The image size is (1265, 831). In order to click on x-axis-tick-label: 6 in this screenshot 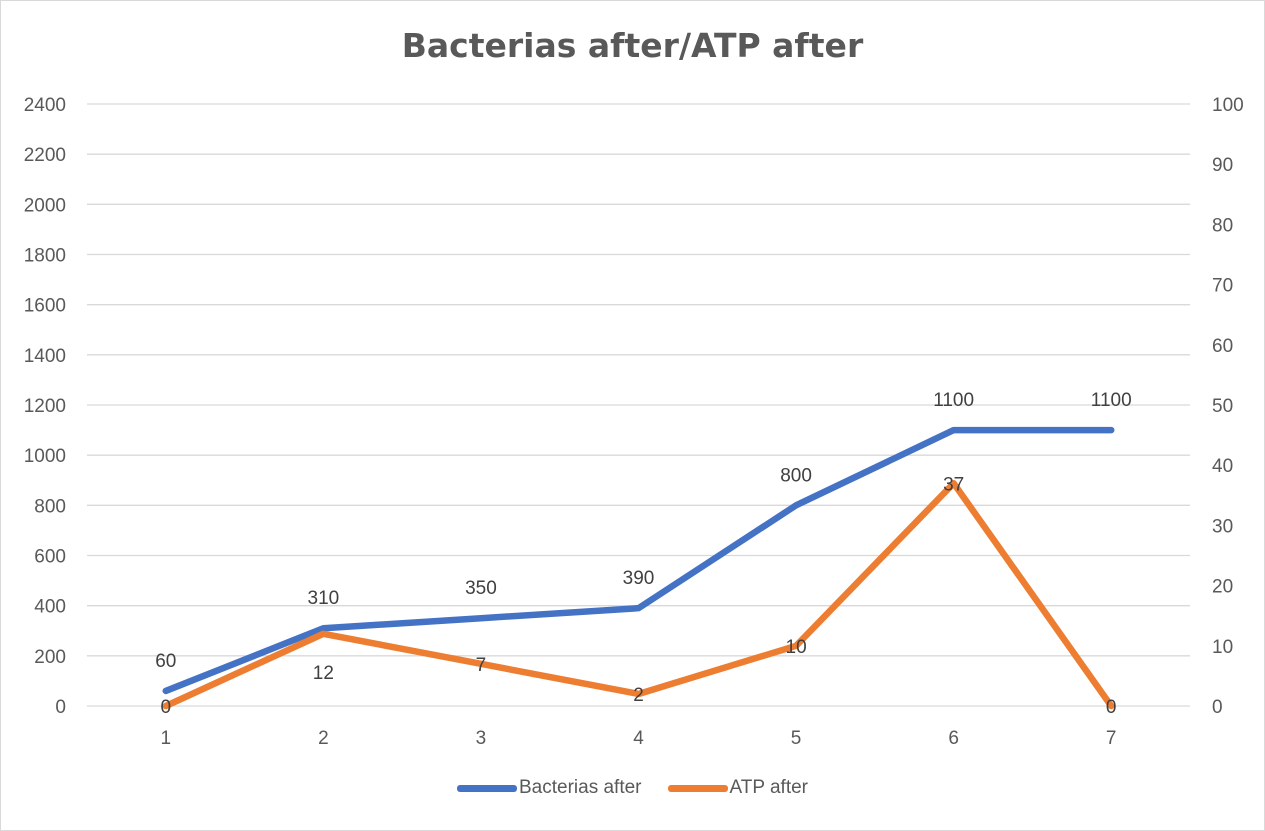, I will do `click(953, 738)`.